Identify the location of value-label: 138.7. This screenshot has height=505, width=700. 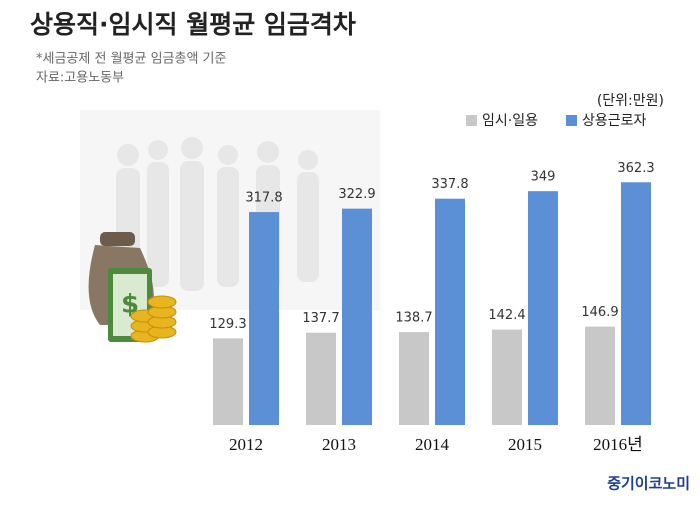
(413, 318).